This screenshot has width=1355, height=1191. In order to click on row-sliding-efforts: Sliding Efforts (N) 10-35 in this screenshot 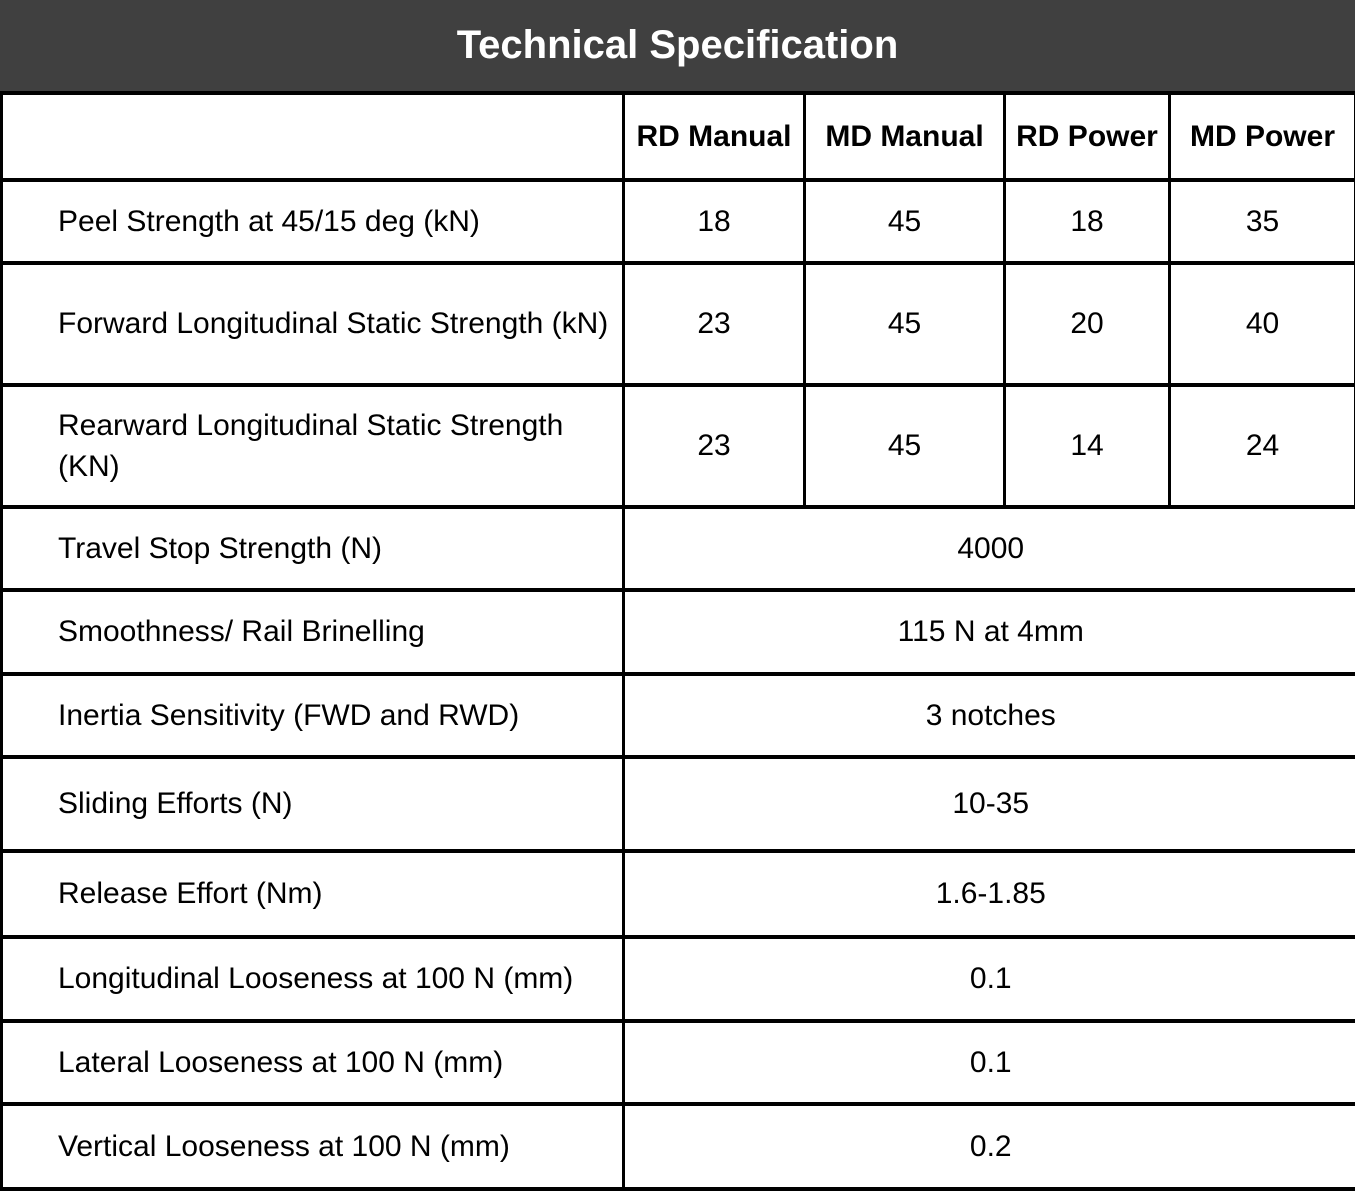, I will do `click(677, 805)`.